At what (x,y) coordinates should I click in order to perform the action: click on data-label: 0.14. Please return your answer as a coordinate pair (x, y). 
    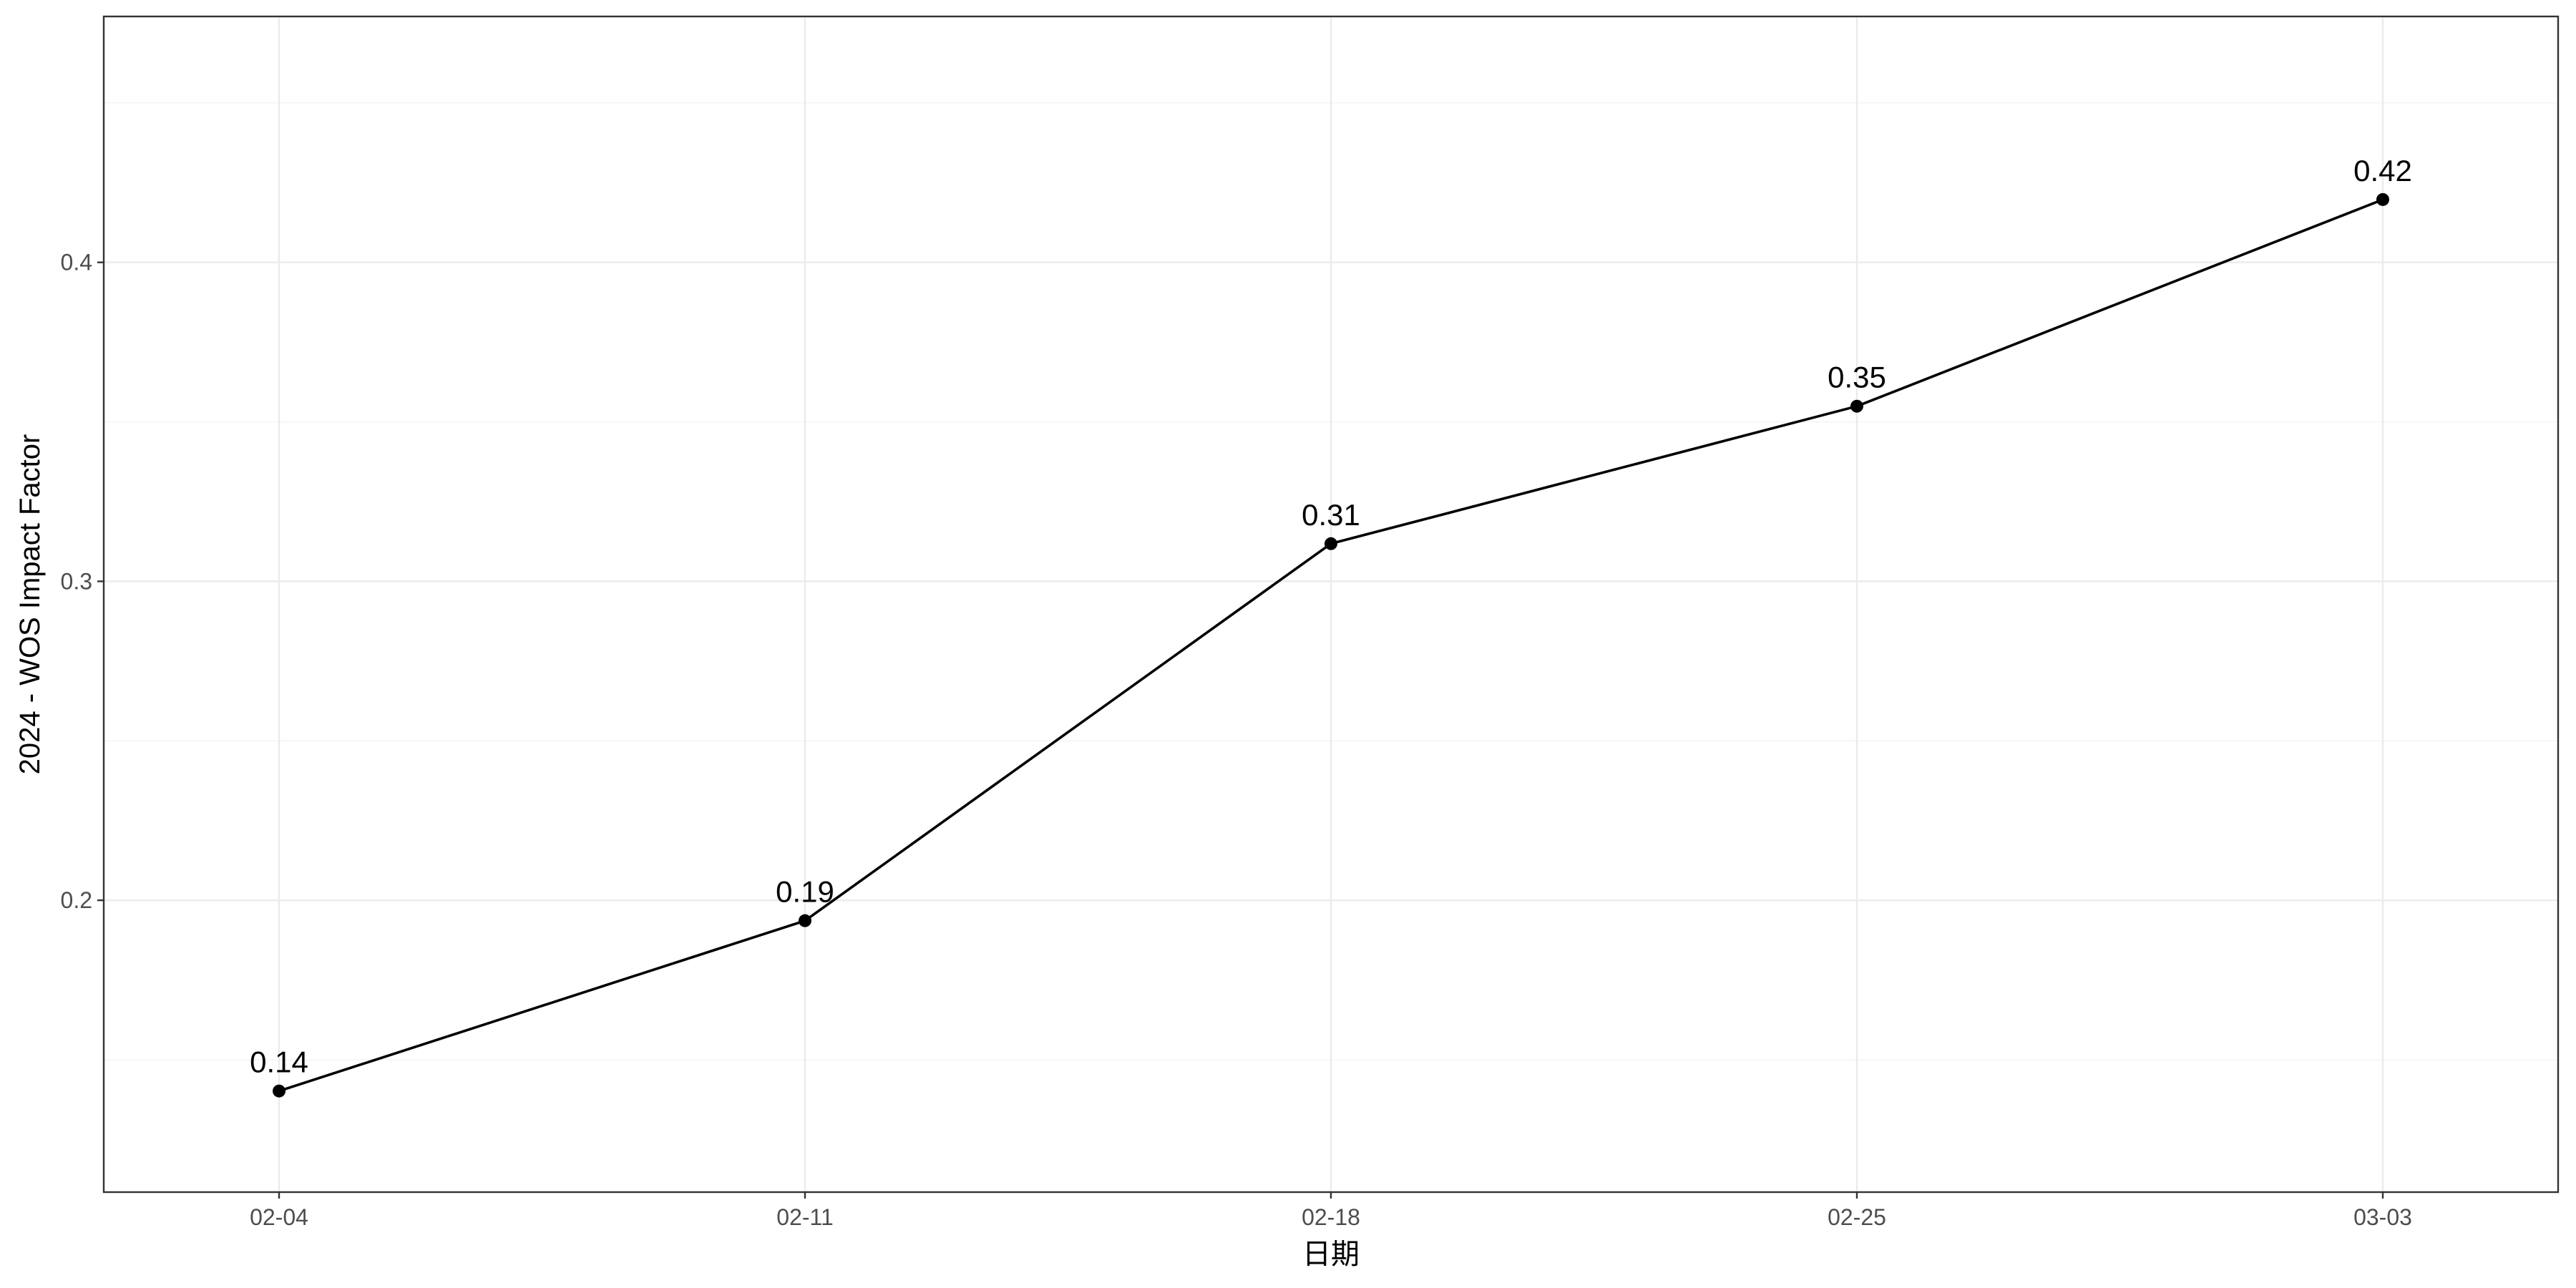
    Looking at the image, I should click on (279, 1062).